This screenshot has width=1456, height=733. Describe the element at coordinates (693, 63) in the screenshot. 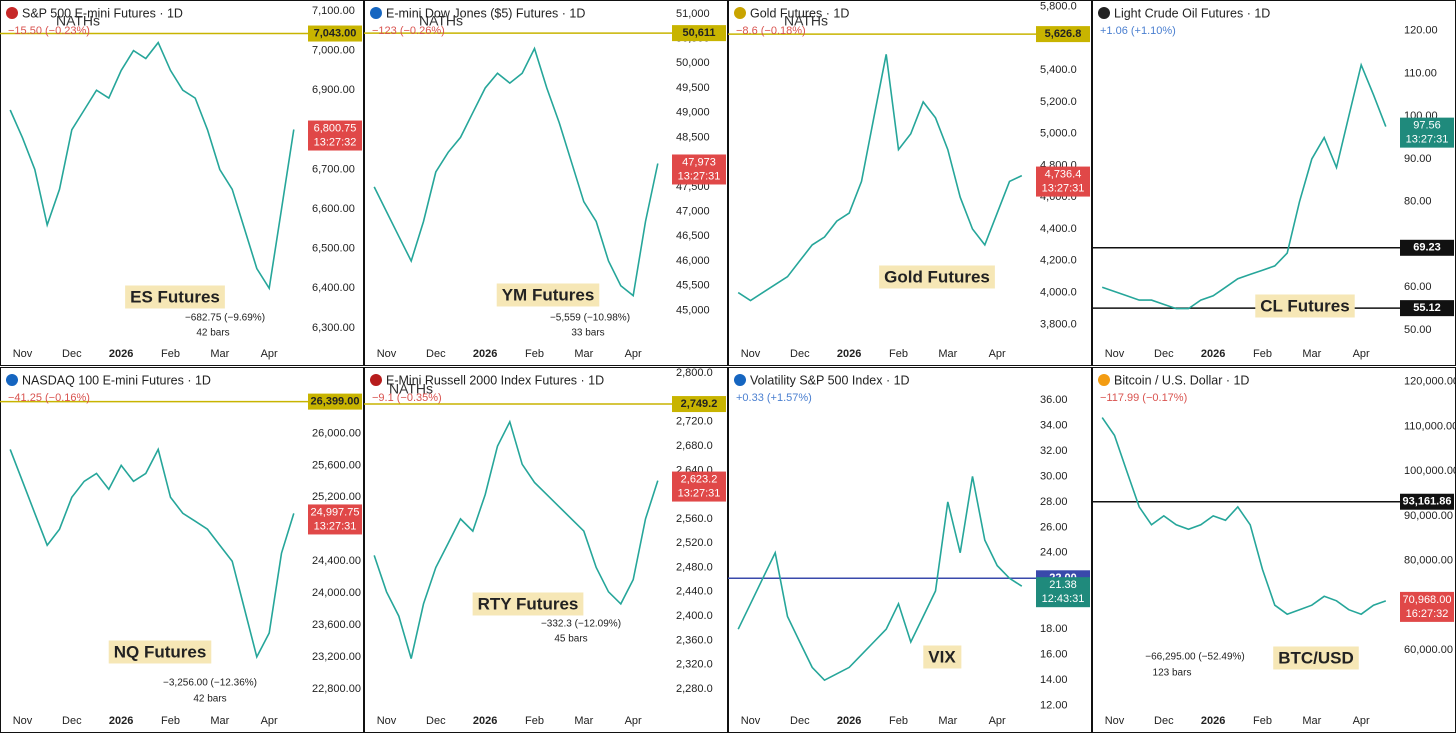

I see `y-tick-label: 50,000` at that location.